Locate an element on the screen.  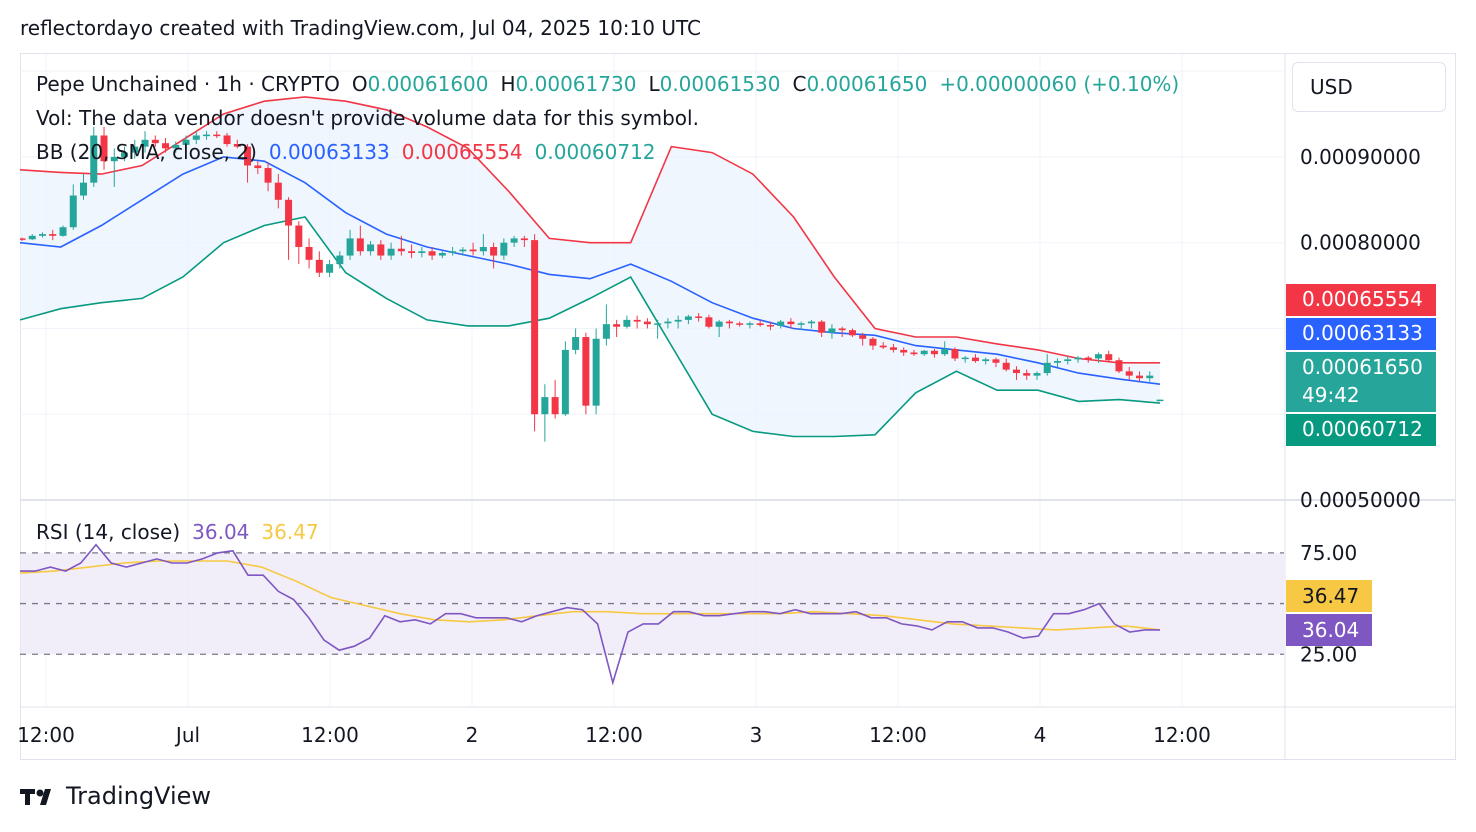
bb-label: BB (20, SMA, close, 2) is located at coordinates (146, 152).